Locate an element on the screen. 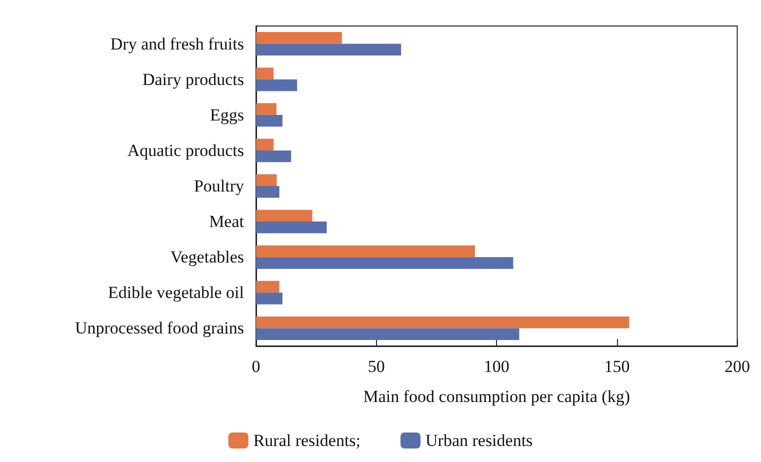  x-tick-label: 100 is located at coordinates (497, 366).